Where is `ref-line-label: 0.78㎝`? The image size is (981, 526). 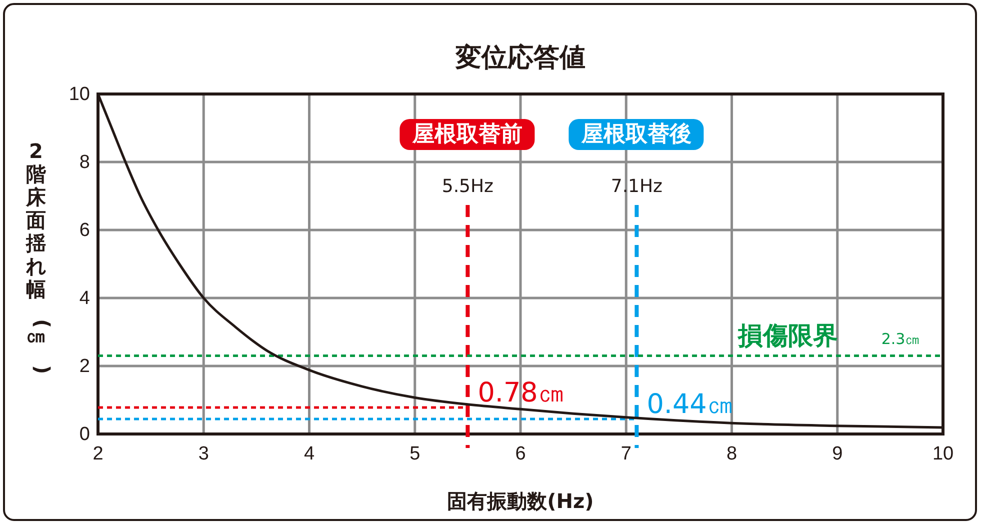 ref-line-label: 0.78㎝ is located at coordinates (521, 392).